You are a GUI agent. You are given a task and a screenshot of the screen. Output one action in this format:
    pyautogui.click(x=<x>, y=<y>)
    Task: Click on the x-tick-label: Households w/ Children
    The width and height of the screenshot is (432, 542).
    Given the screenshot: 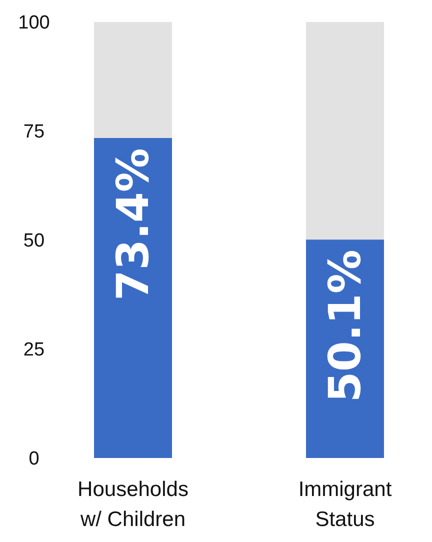 What is the action you would take?
    pyautogui.click(x=133, y=504)
    